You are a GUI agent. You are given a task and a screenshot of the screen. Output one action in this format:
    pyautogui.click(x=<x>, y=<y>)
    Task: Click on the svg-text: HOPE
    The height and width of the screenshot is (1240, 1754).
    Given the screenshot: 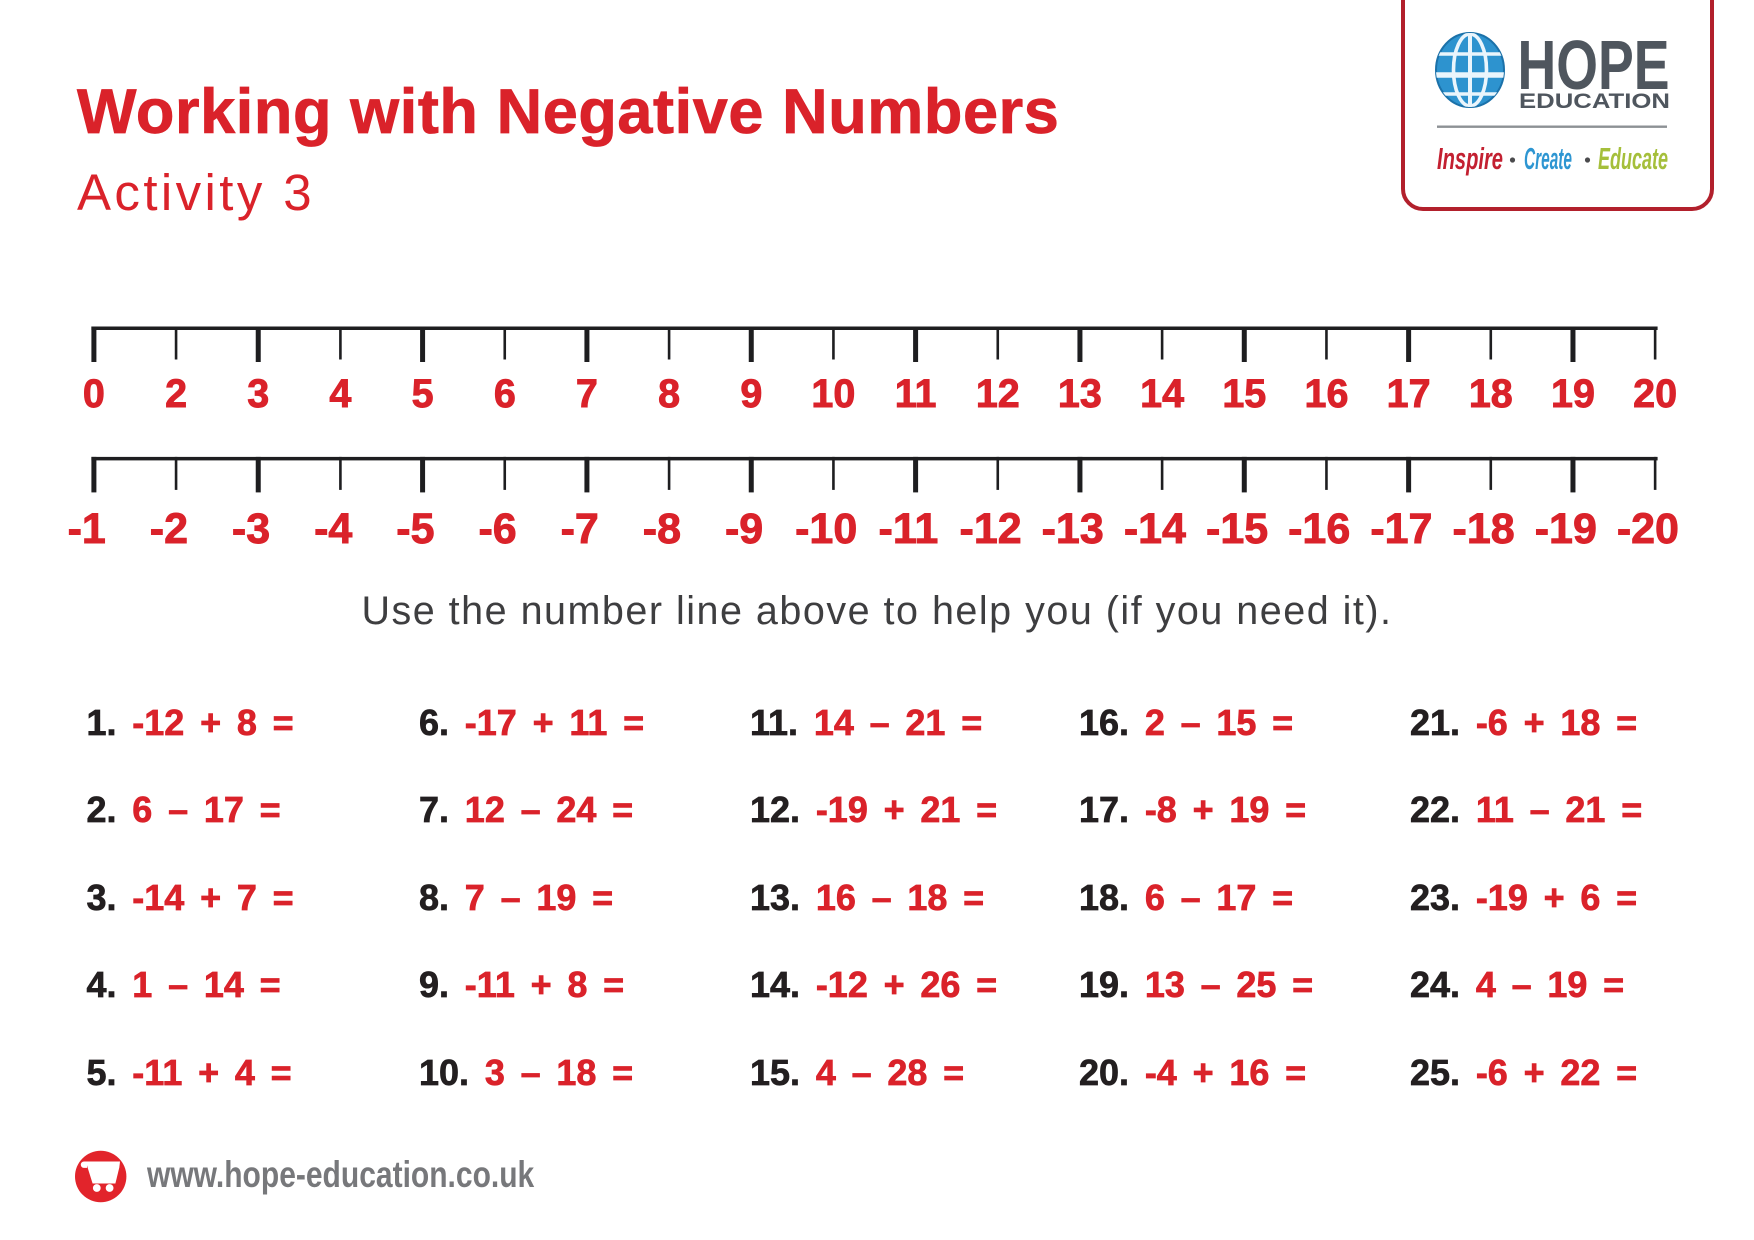 What is the action you would take?
    pyautogui.click(x=1594, y=65)
    